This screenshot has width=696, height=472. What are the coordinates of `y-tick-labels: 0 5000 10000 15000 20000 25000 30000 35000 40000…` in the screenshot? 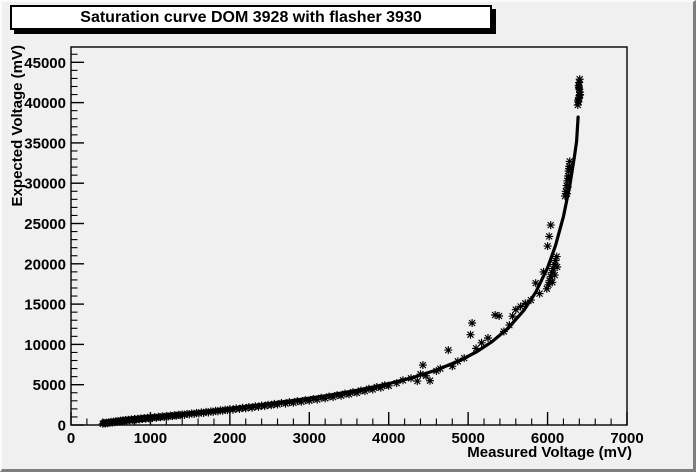 It's located at (45, 245).